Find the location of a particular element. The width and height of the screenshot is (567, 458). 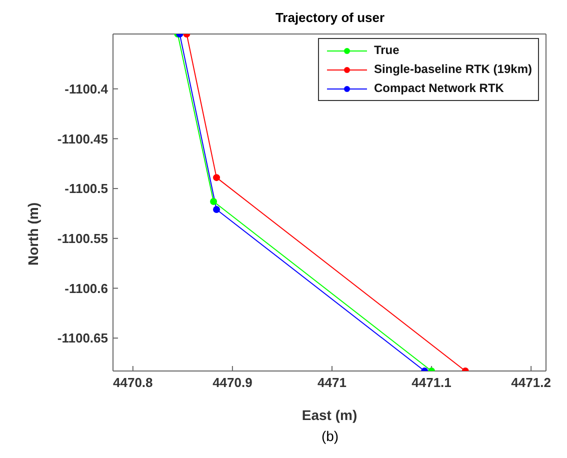

legend-label: Single-baseline RTK (19km) is located at coordinates (453, 69).